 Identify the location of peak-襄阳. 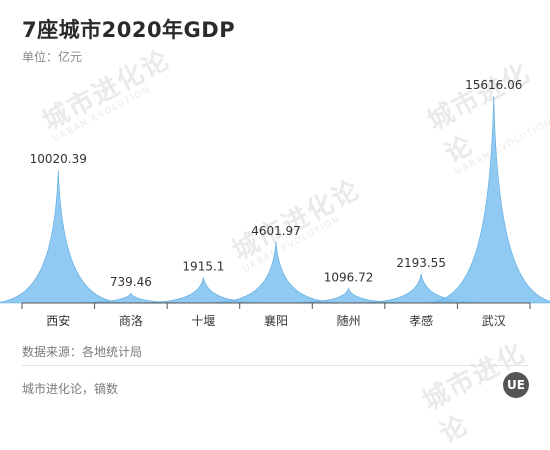
(276, 272).